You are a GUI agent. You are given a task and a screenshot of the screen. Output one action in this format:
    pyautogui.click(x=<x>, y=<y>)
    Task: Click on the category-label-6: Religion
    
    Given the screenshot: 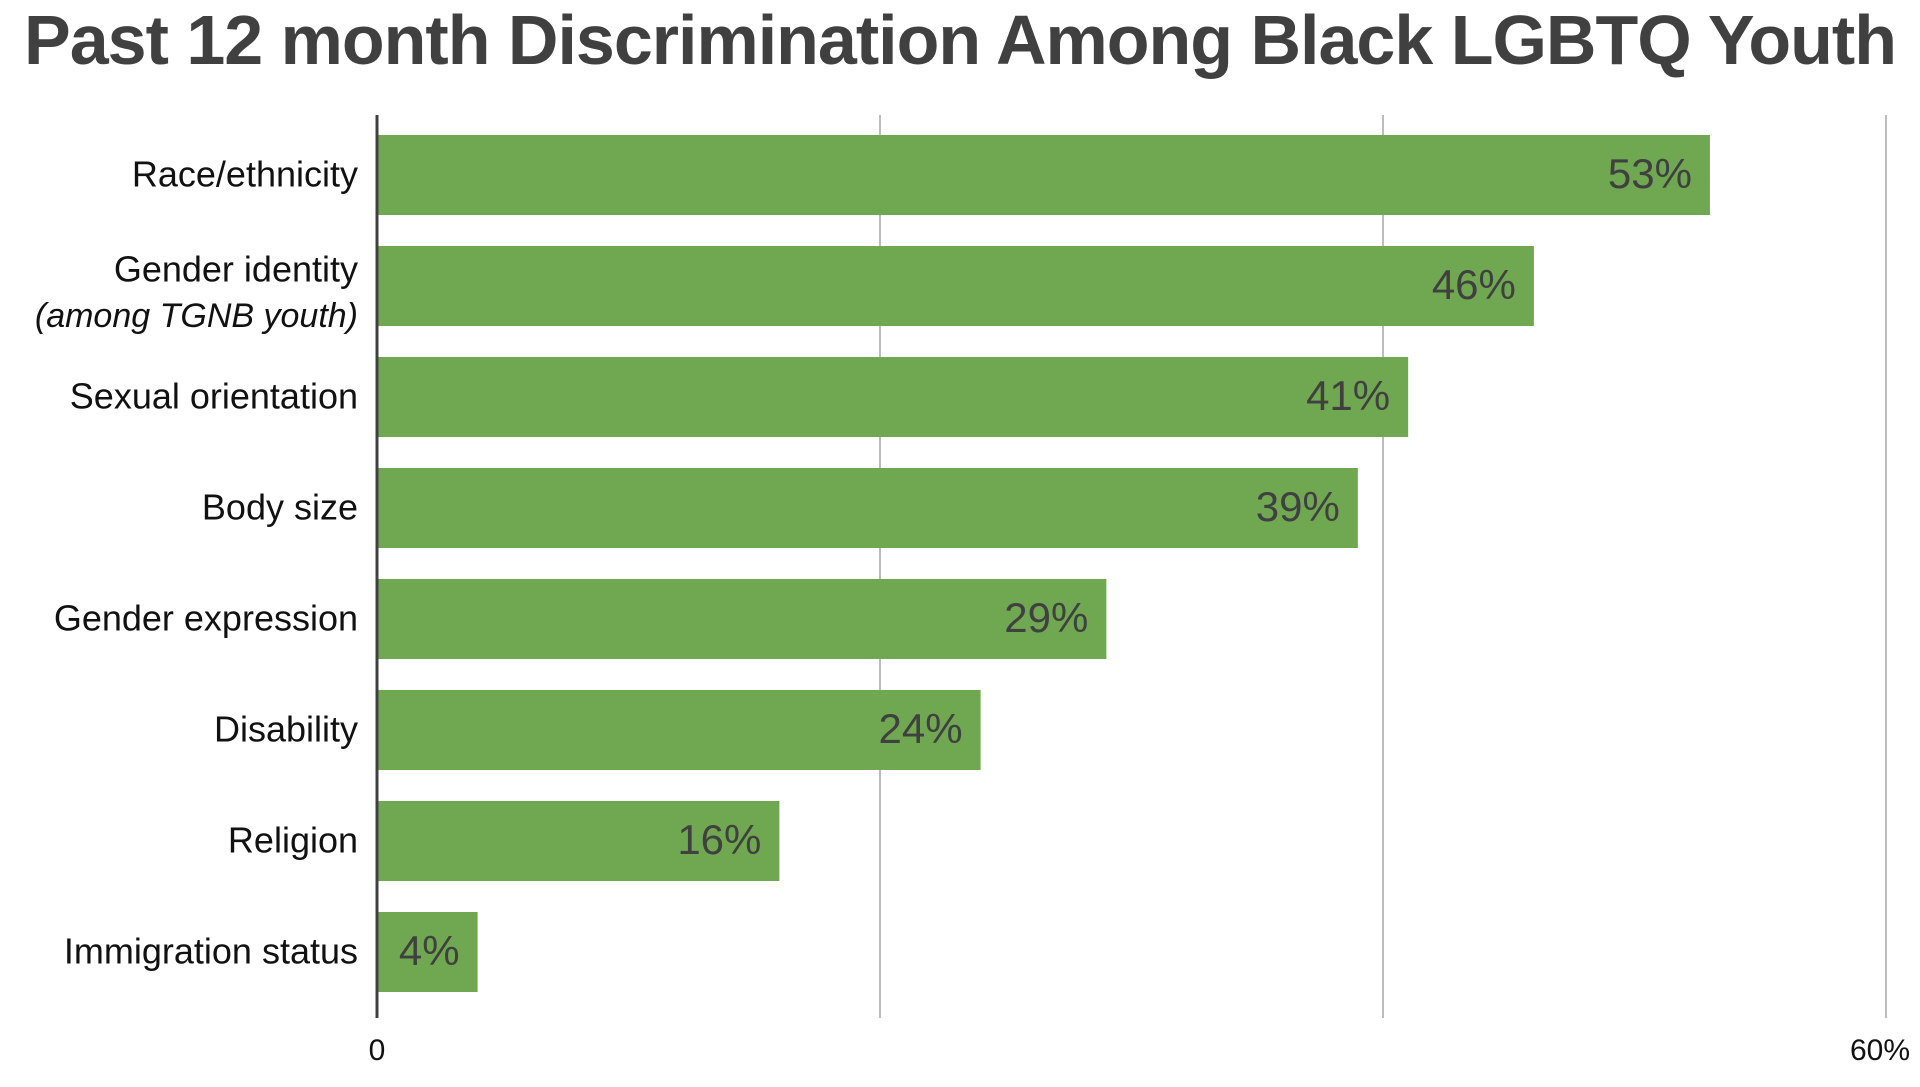 What is the action you would take?
    pyautogui.click(x=293, y=840)
    